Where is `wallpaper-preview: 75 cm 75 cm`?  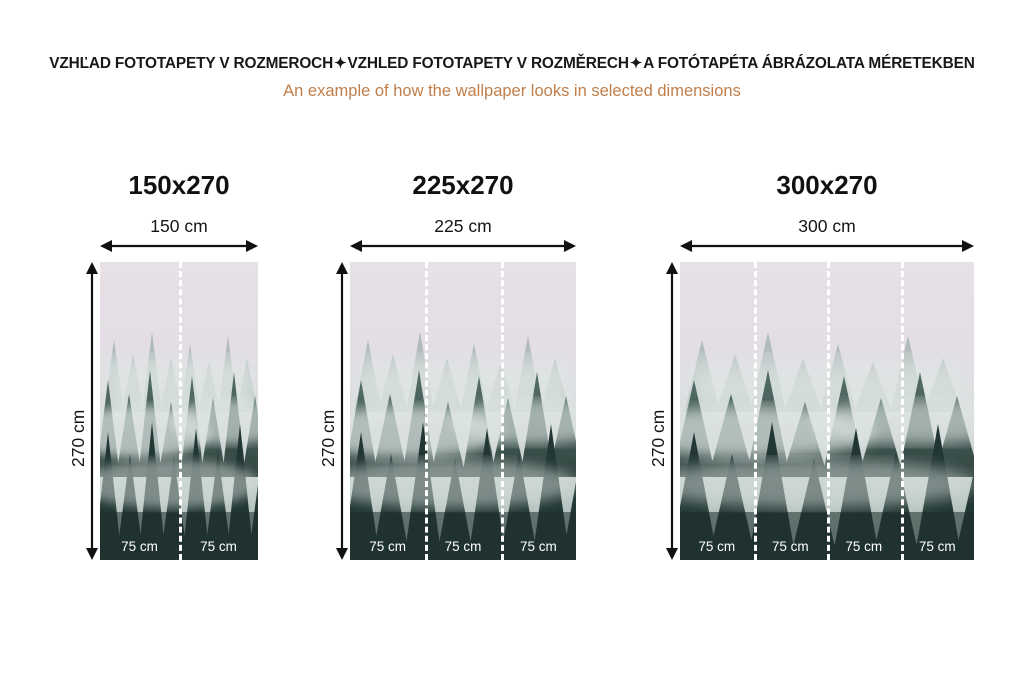
wallpaper-preview: 75 cm 75 cm is located at coordinates (179, 411).